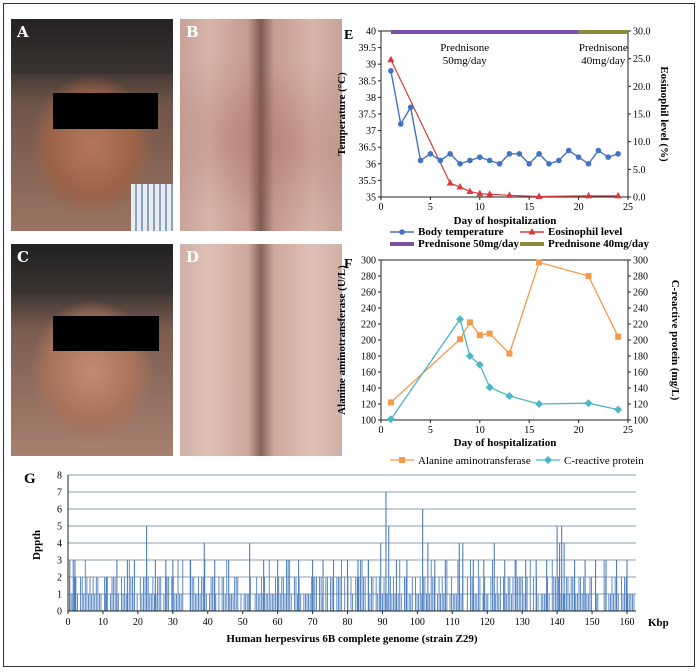 The image size is (700, 672). I want to click on tick-label-y2-f: 300, so click(640, 261).